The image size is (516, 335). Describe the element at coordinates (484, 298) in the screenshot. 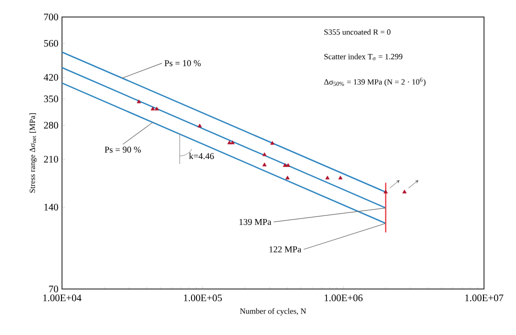

I see `x-tick-label: 1.00E+07` at that location.